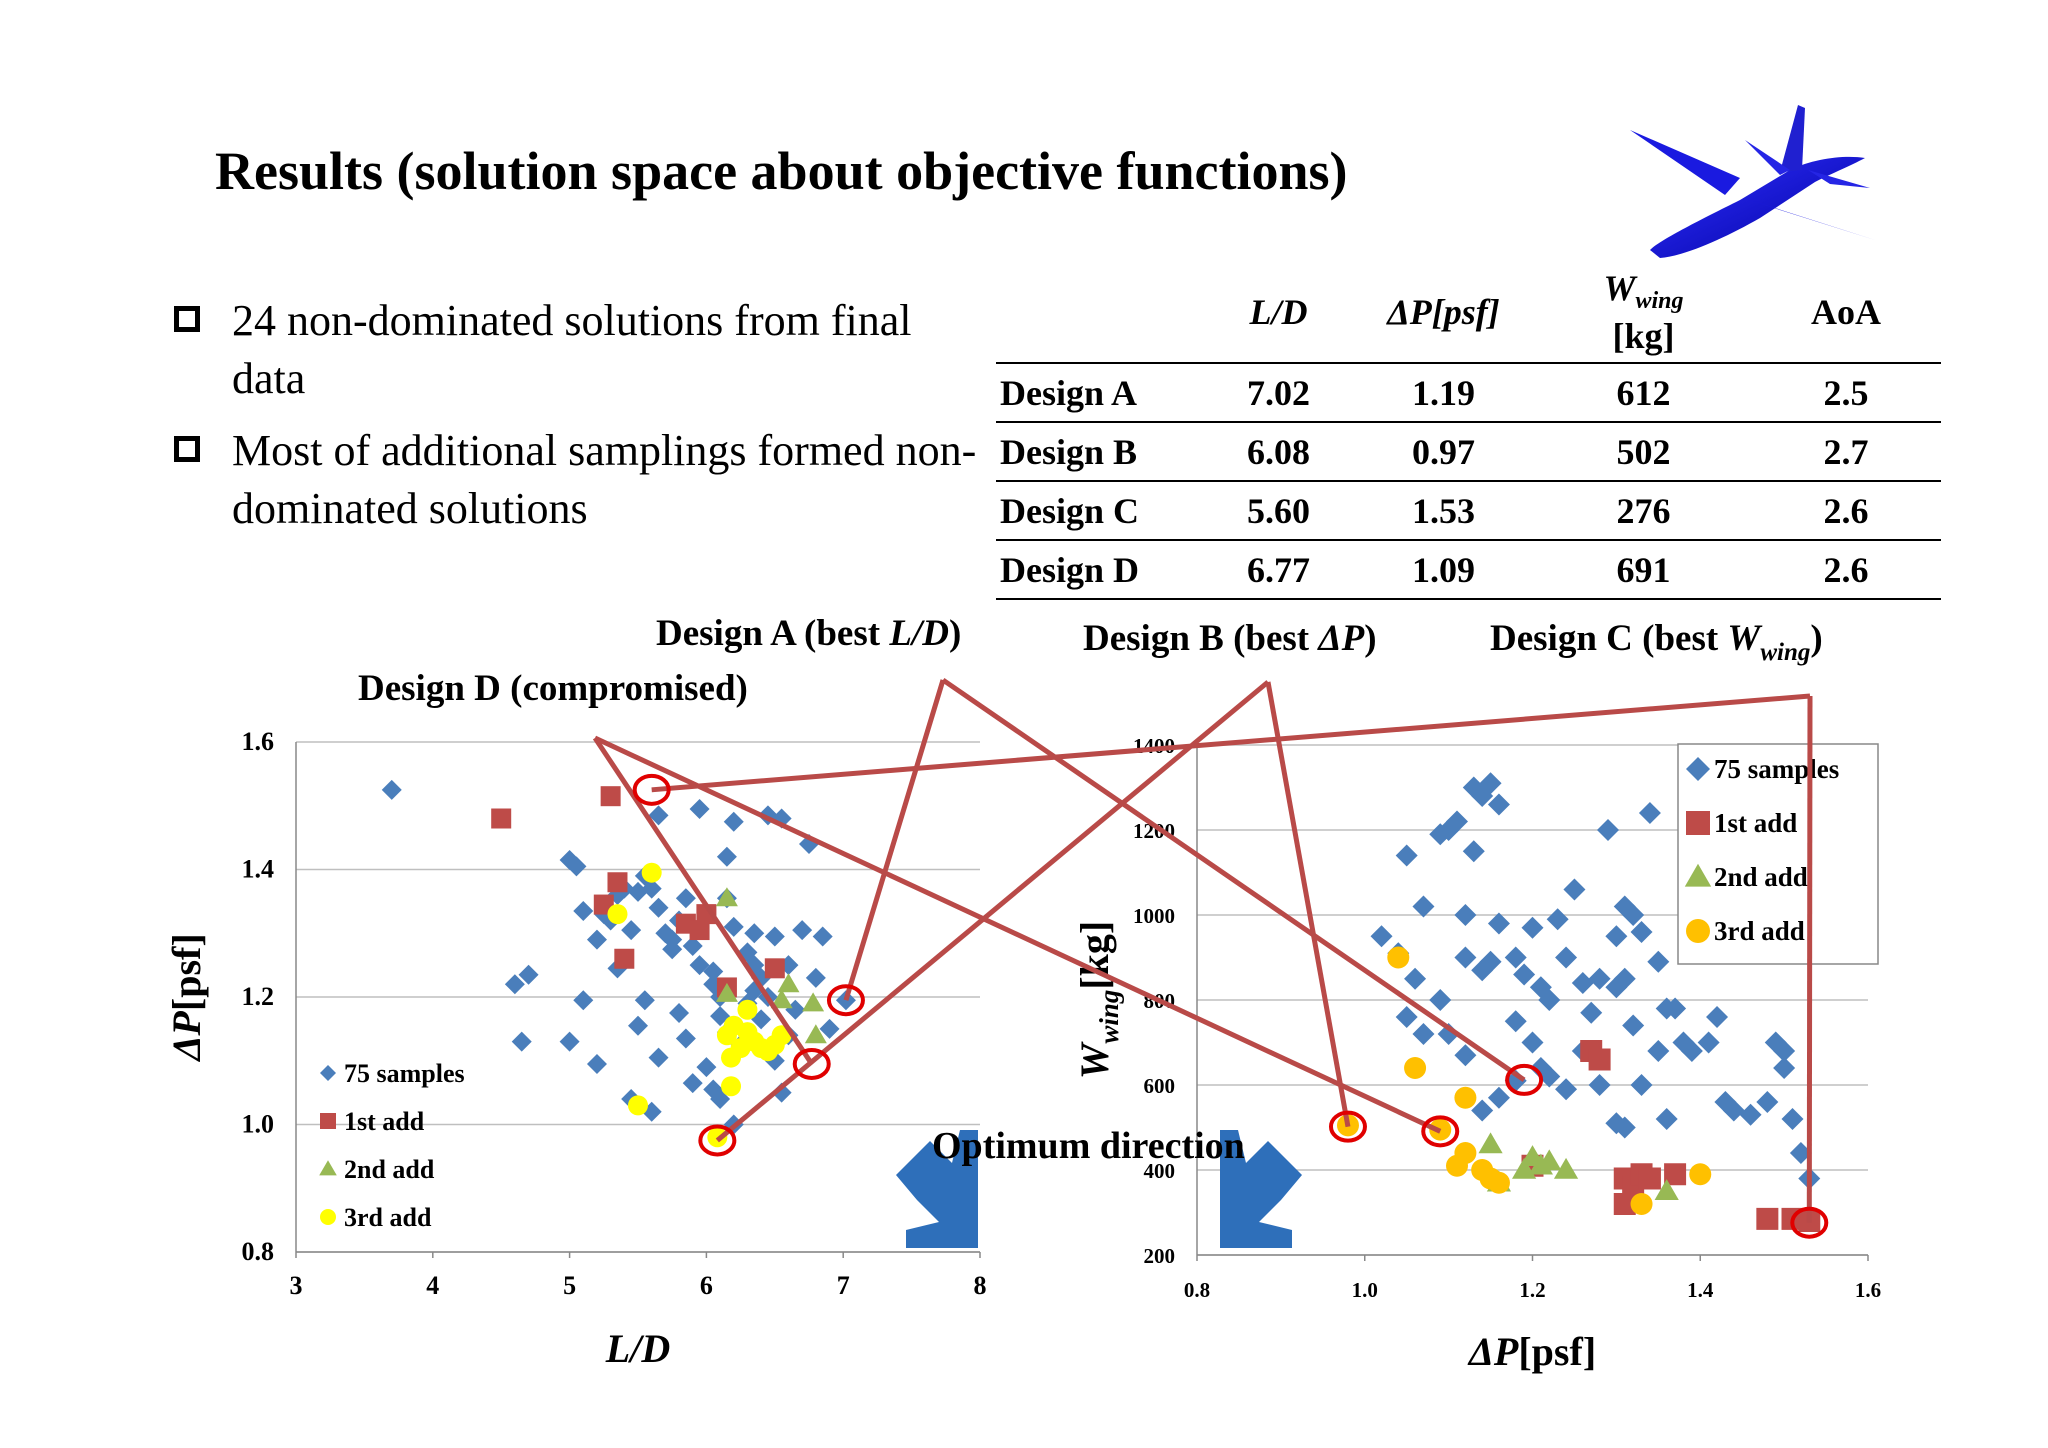 The height and width of the screenshot is (1448, 2048). What do you see at coordinates (296, 1285) in the screenshot?
I see `x-tick-label: 3` at bounding box center [296, 1285].